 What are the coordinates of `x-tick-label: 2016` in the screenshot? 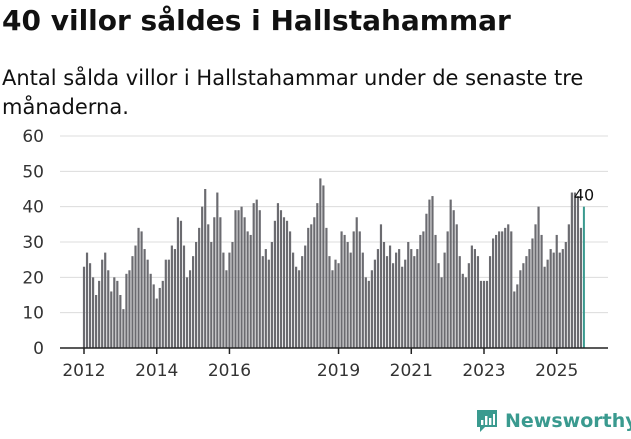 It's located at (229, 371).